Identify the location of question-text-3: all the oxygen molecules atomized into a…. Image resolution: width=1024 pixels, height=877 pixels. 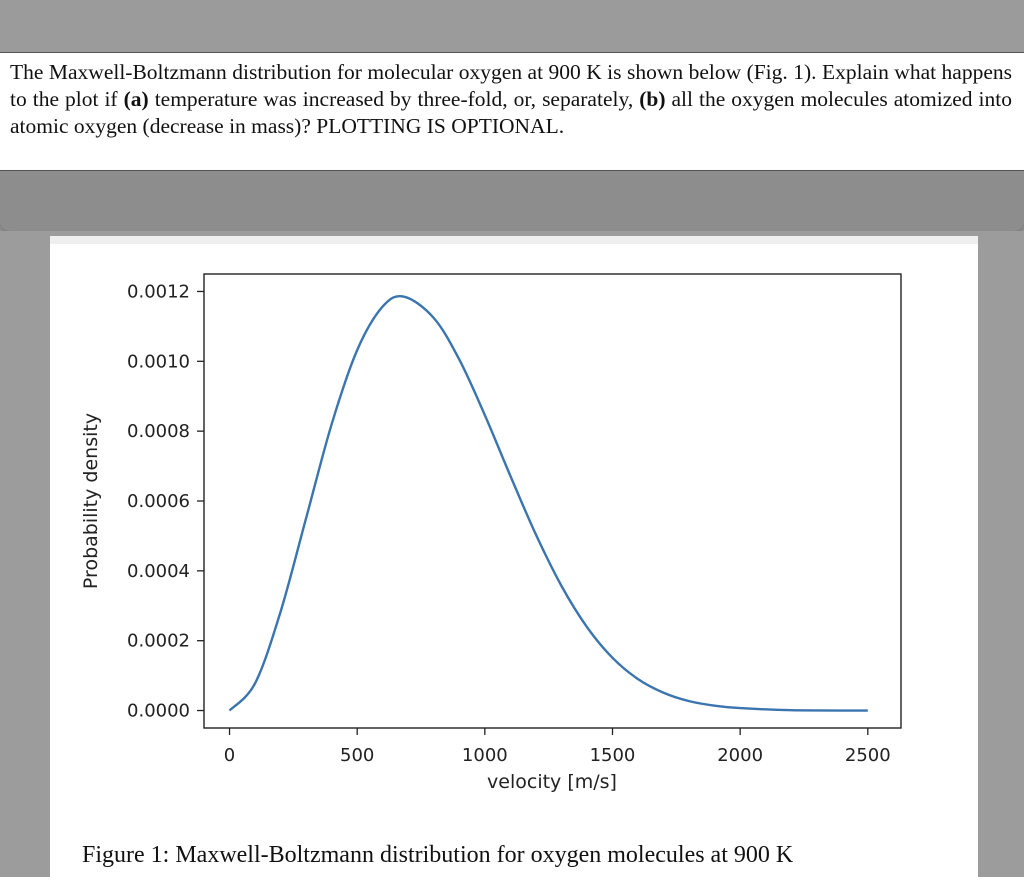
(511, 112).